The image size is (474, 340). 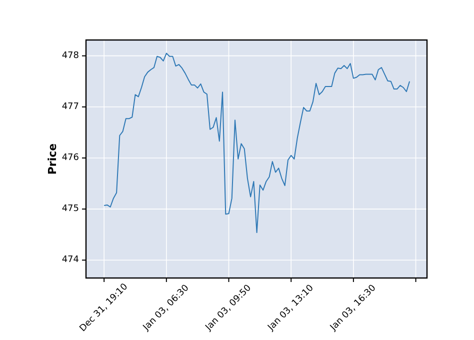 I want to click on y-tick-label: 474, so click(x=71, y=260).